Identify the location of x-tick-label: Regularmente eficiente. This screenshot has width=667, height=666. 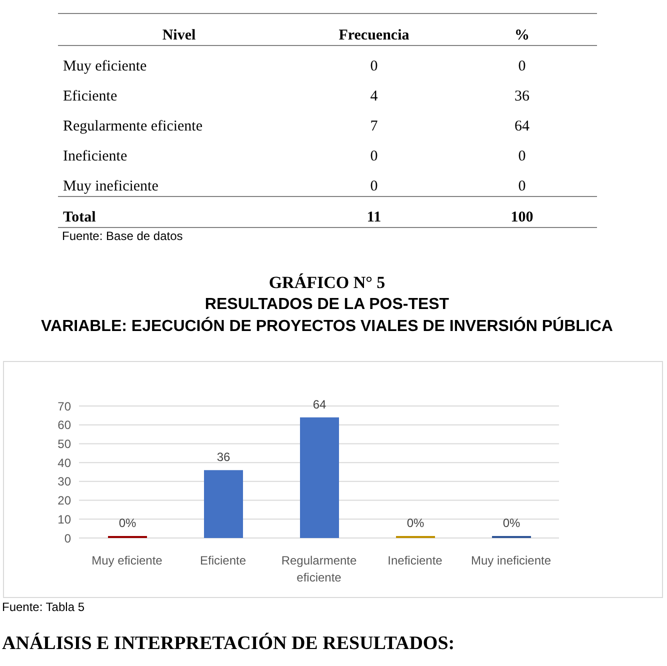
(319, 569).